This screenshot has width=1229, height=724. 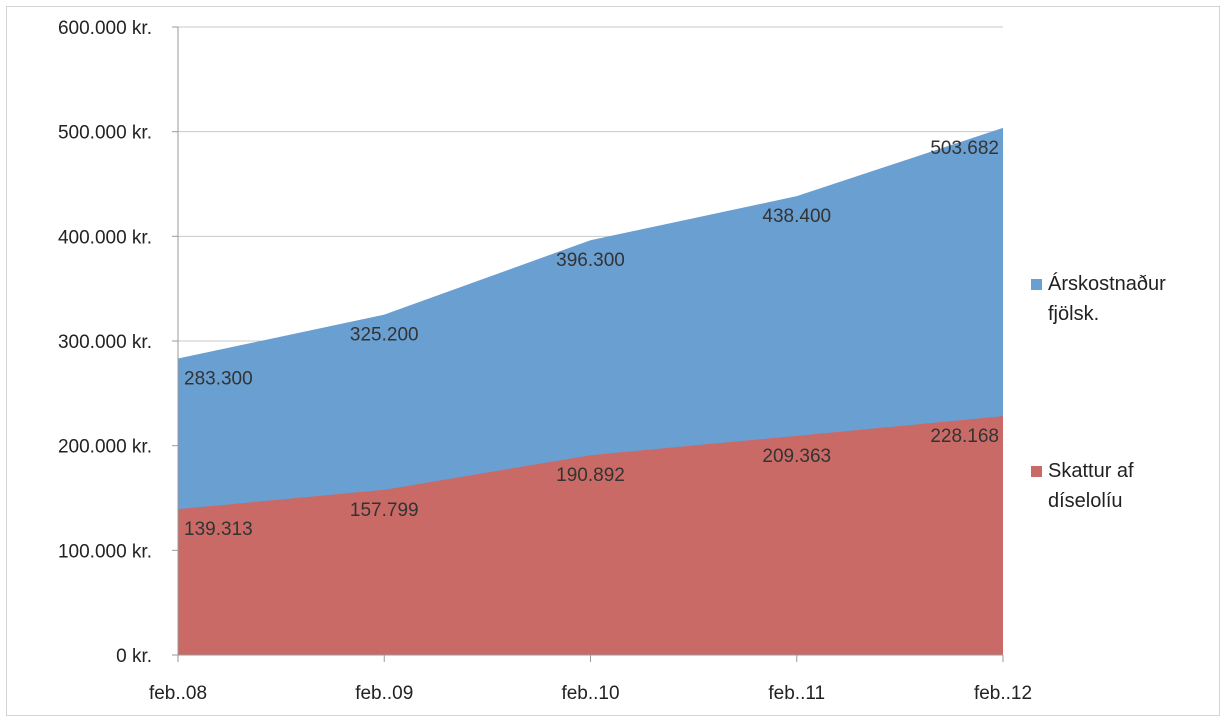 What do you see at coordinates (105, 133) in the screenshot?
I see `y-tick-label: 500.000 kr.` at bounding box center [105, 133].